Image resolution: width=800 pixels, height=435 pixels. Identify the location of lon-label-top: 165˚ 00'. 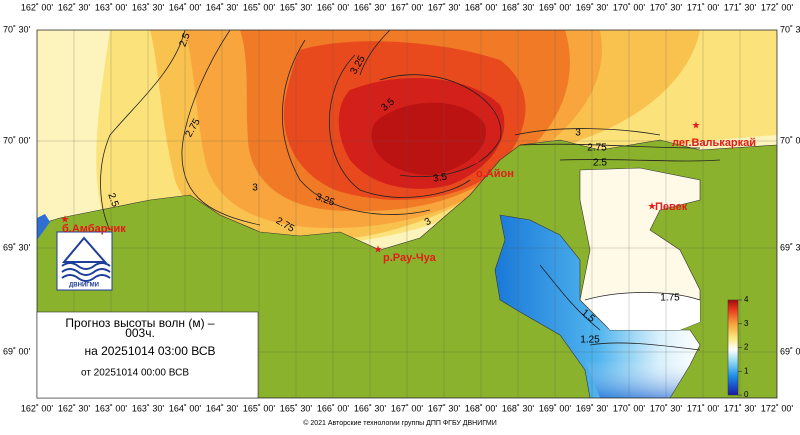
(259, 7).